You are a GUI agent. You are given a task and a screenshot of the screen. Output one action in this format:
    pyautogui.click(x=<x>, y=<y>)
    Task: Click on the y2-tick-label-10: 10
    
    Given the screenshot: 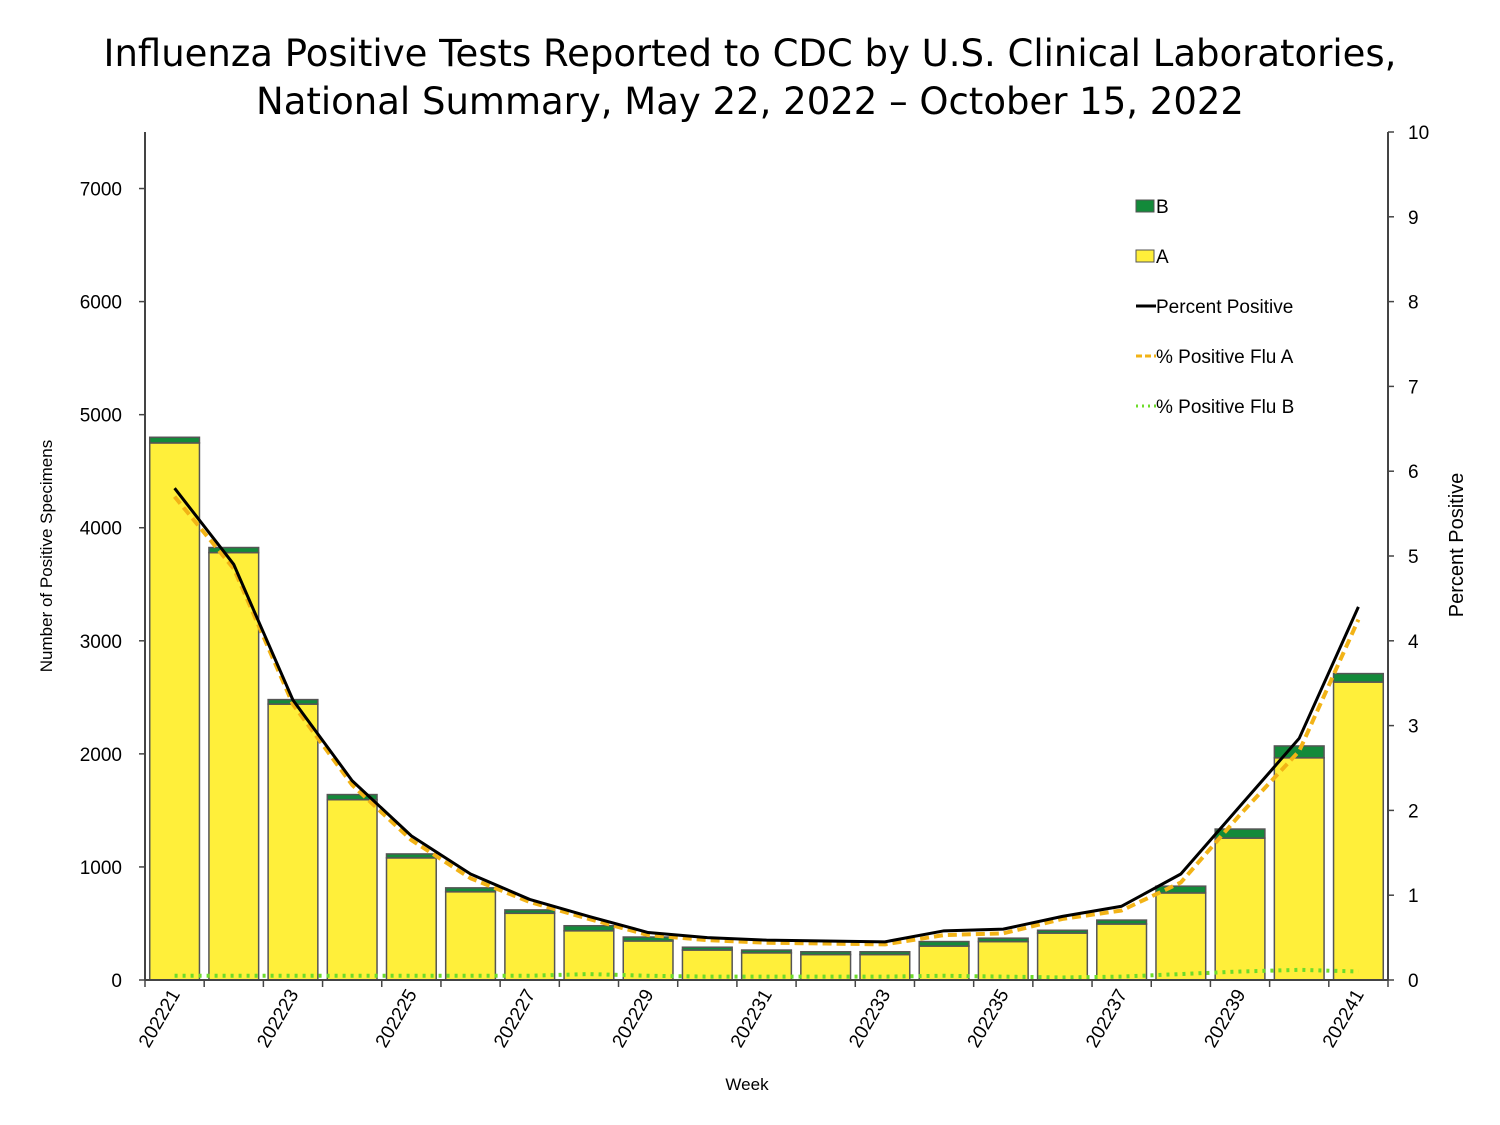 What is the action you would take?
    pyautogui.click(x=1418, y=133)
    